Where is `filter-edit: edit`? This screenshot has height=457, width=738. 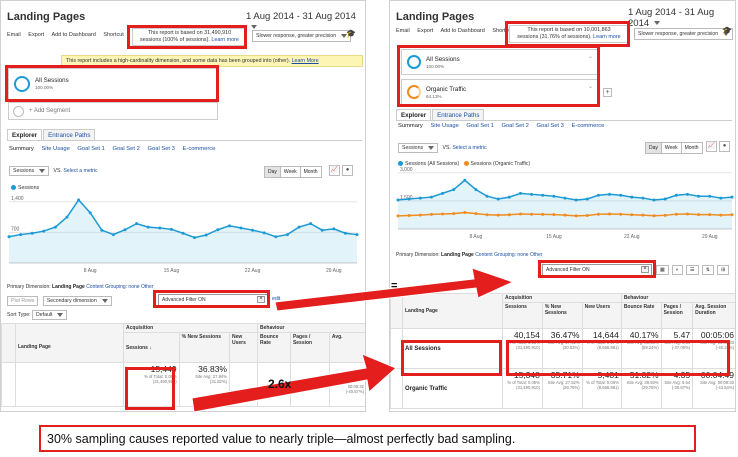
filter-edit: edit is located at coordinates (276, 299).